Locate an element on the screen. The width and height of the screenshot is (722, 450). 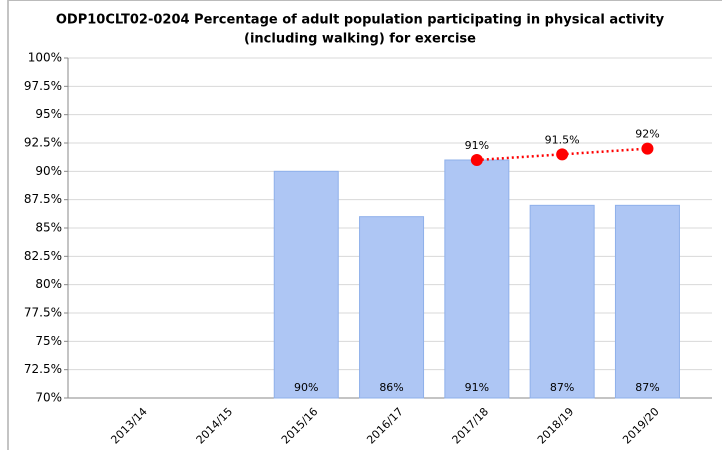
x-tick-label: 2013/14 is located at coordinates (129, 426).